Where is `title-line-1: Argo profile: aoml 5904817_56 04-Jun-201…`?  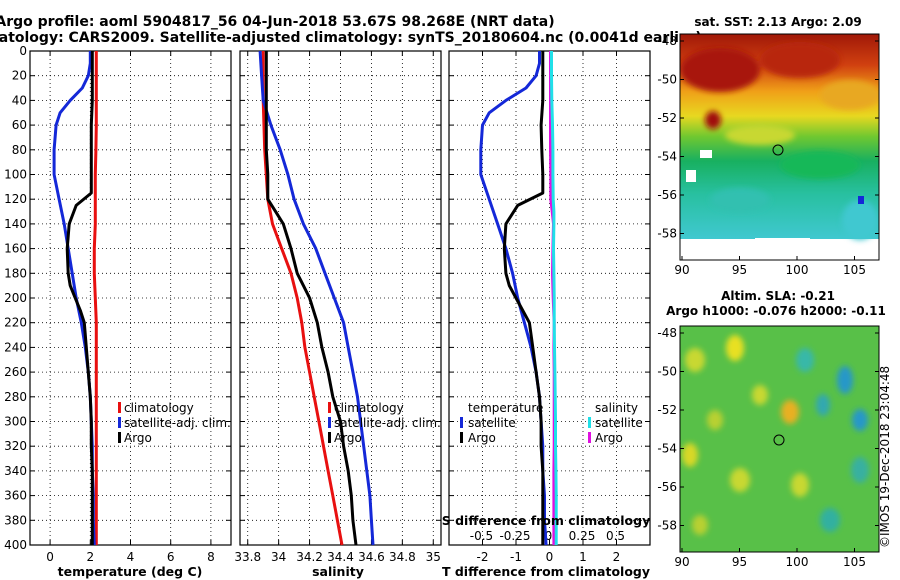 title-line-1: Argo profile: aoml 5904817_56 04-Jun-201… is located at coordinates (277, 22).